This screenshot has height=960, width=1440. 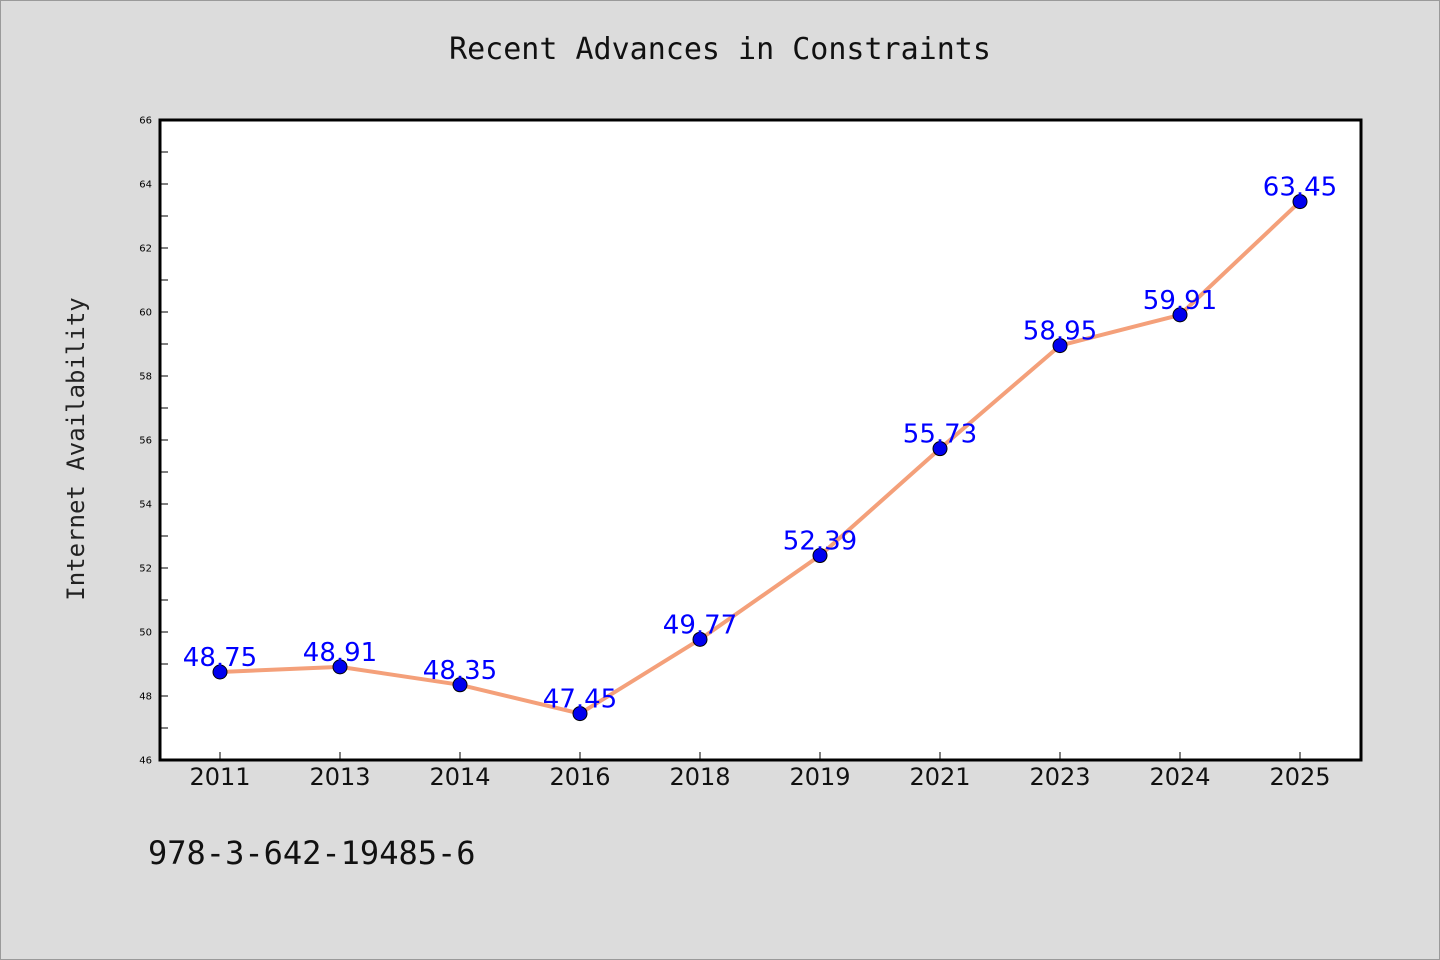 What do you see at coordinates (819, 777) in the screenshot?
I see `x-tick-label: 2019` at bounding box center [819, 777].